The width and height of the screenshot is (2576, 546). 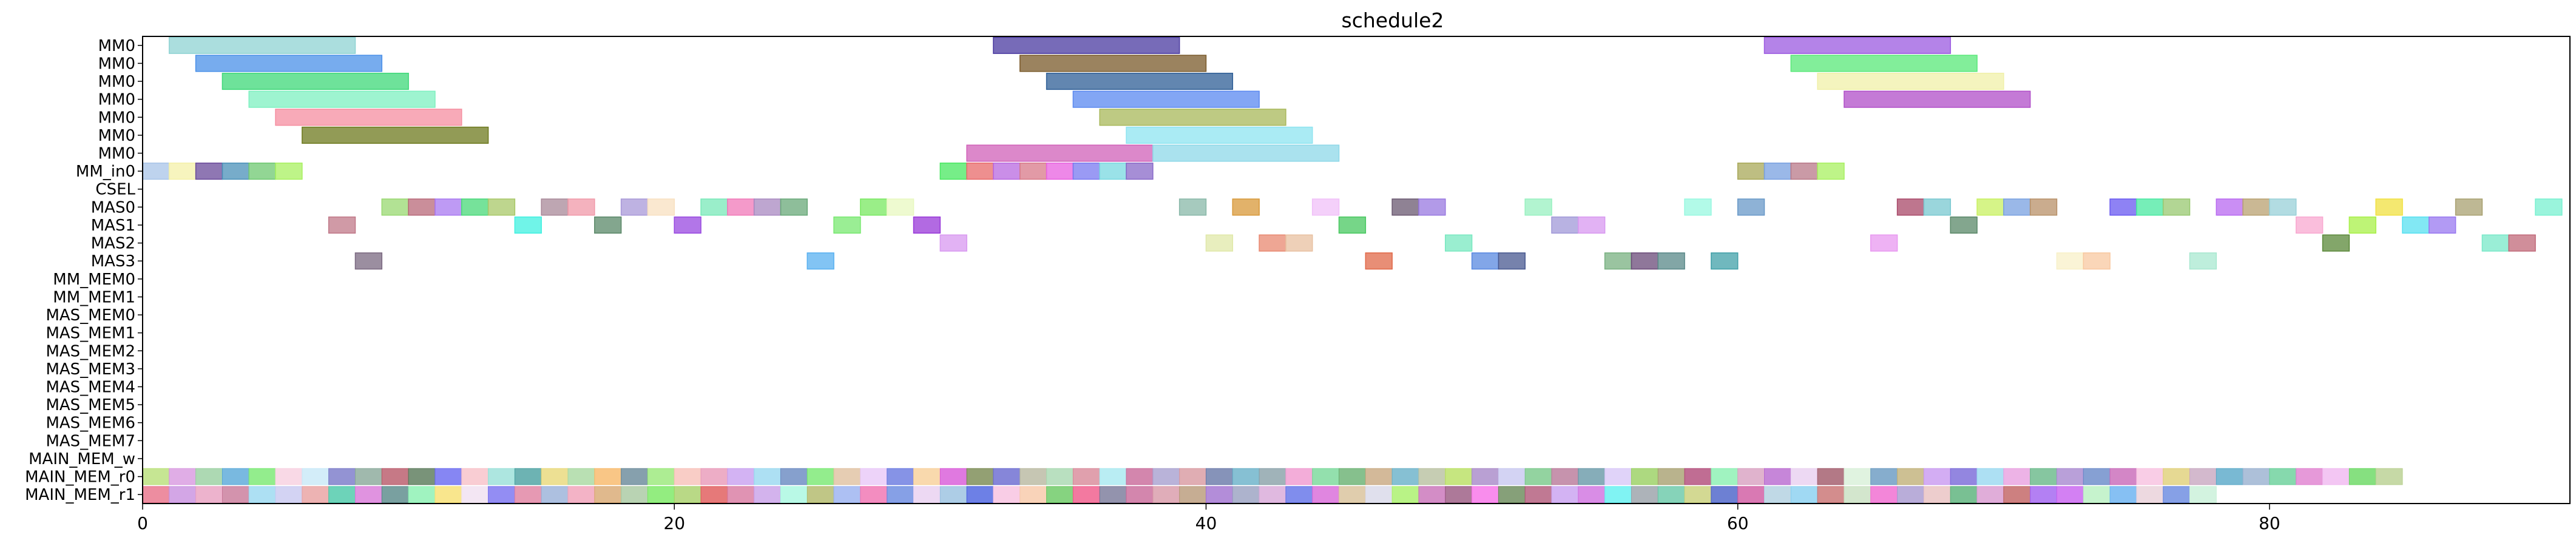 What do you see at coordinates (80, 495) in the screenshot?
I see `y-tick-label: MAIN_MEM_r1` at bounding box center [80, 495].